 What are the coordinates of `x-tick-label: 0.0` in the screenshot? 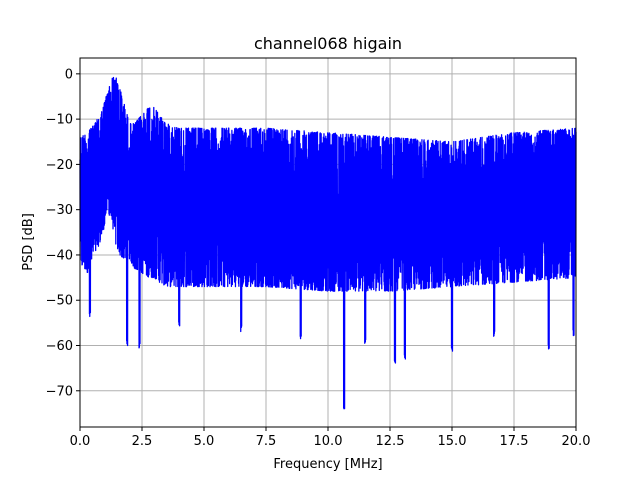 It's located at (80, 441).